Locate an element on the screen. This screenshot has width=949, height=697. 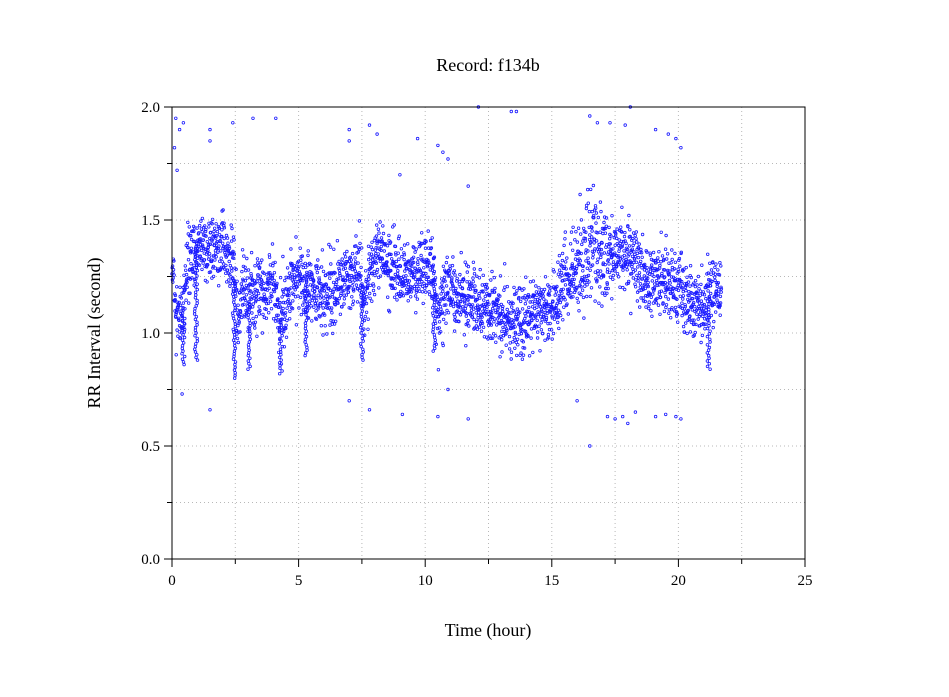
y-axis: 0.00.51.01.52.0 is located at coordinates (156, 334).